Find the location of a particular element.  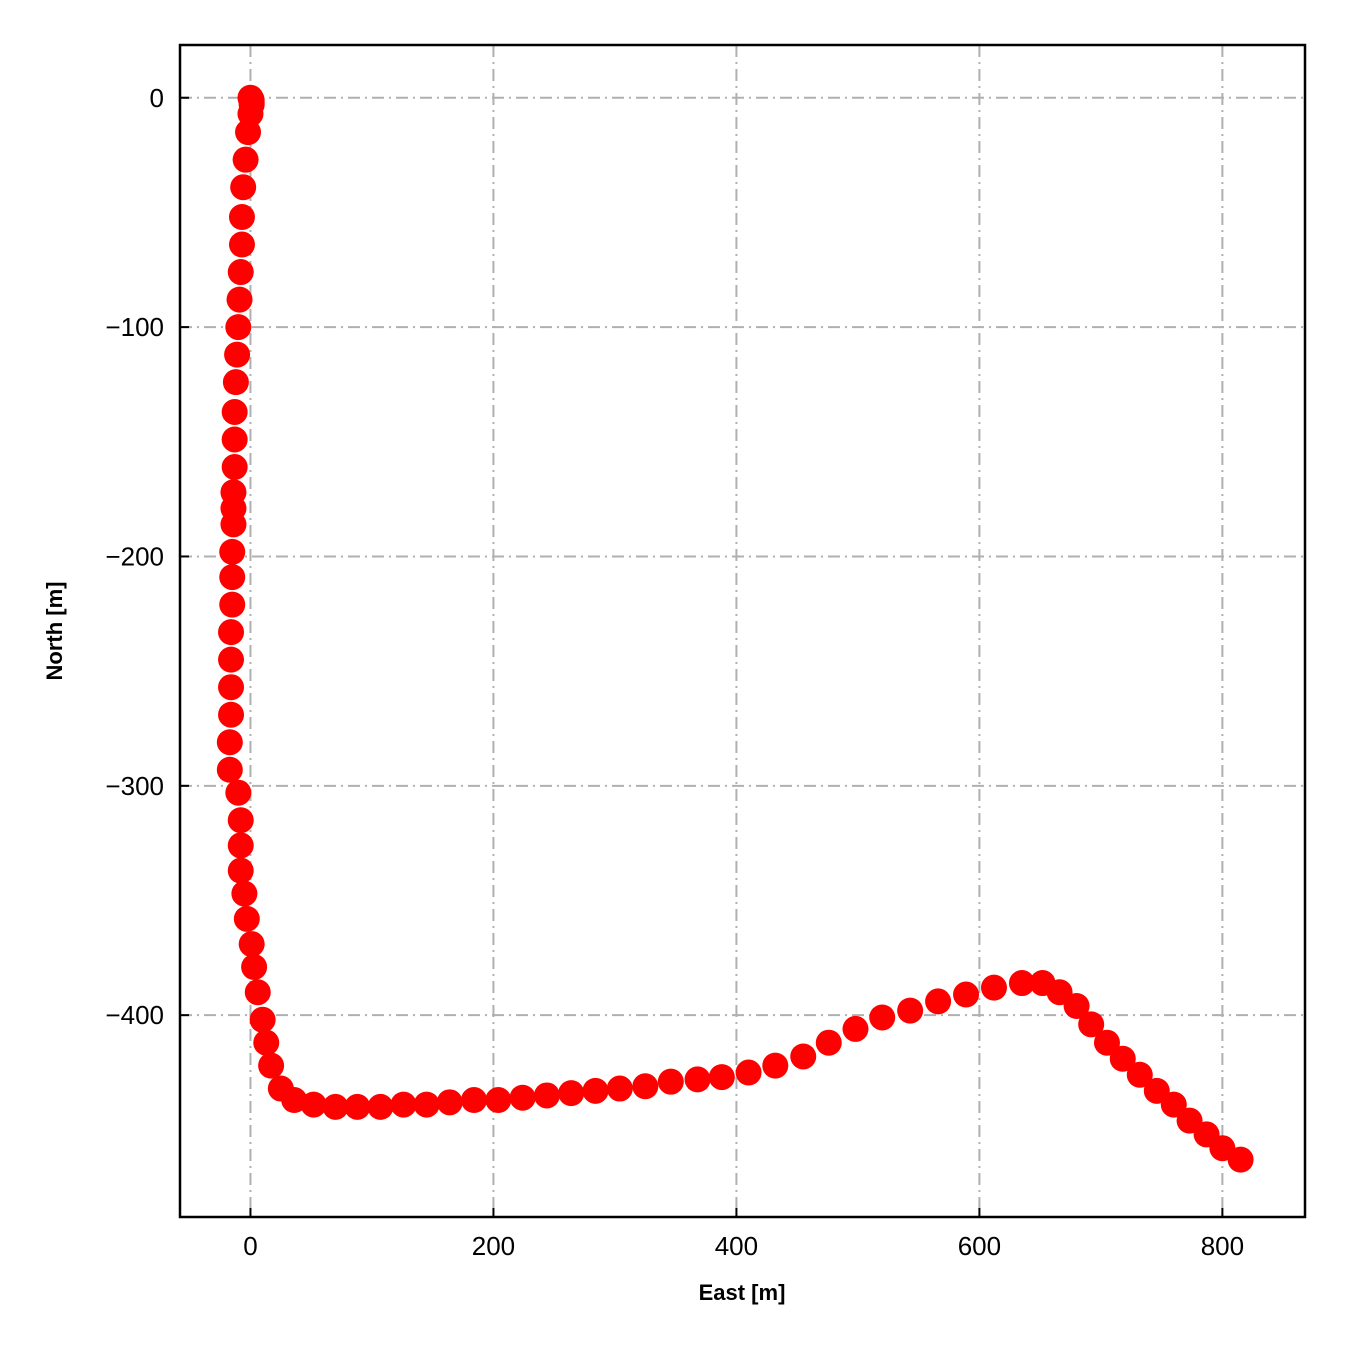

x-tick-label: 600 is located at coordinates (979, 1246).